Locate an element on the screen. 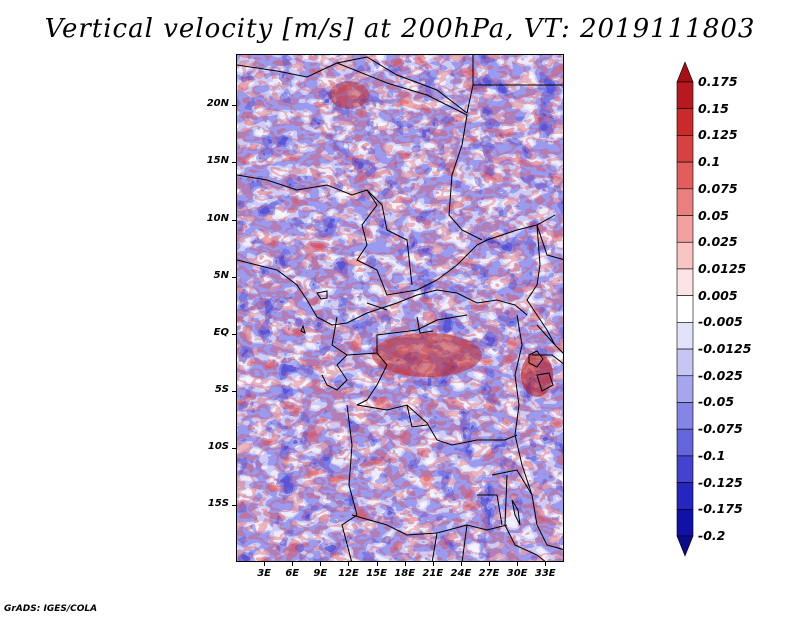  colorbar-label: -0.2 is located at coordinates (712, 535).